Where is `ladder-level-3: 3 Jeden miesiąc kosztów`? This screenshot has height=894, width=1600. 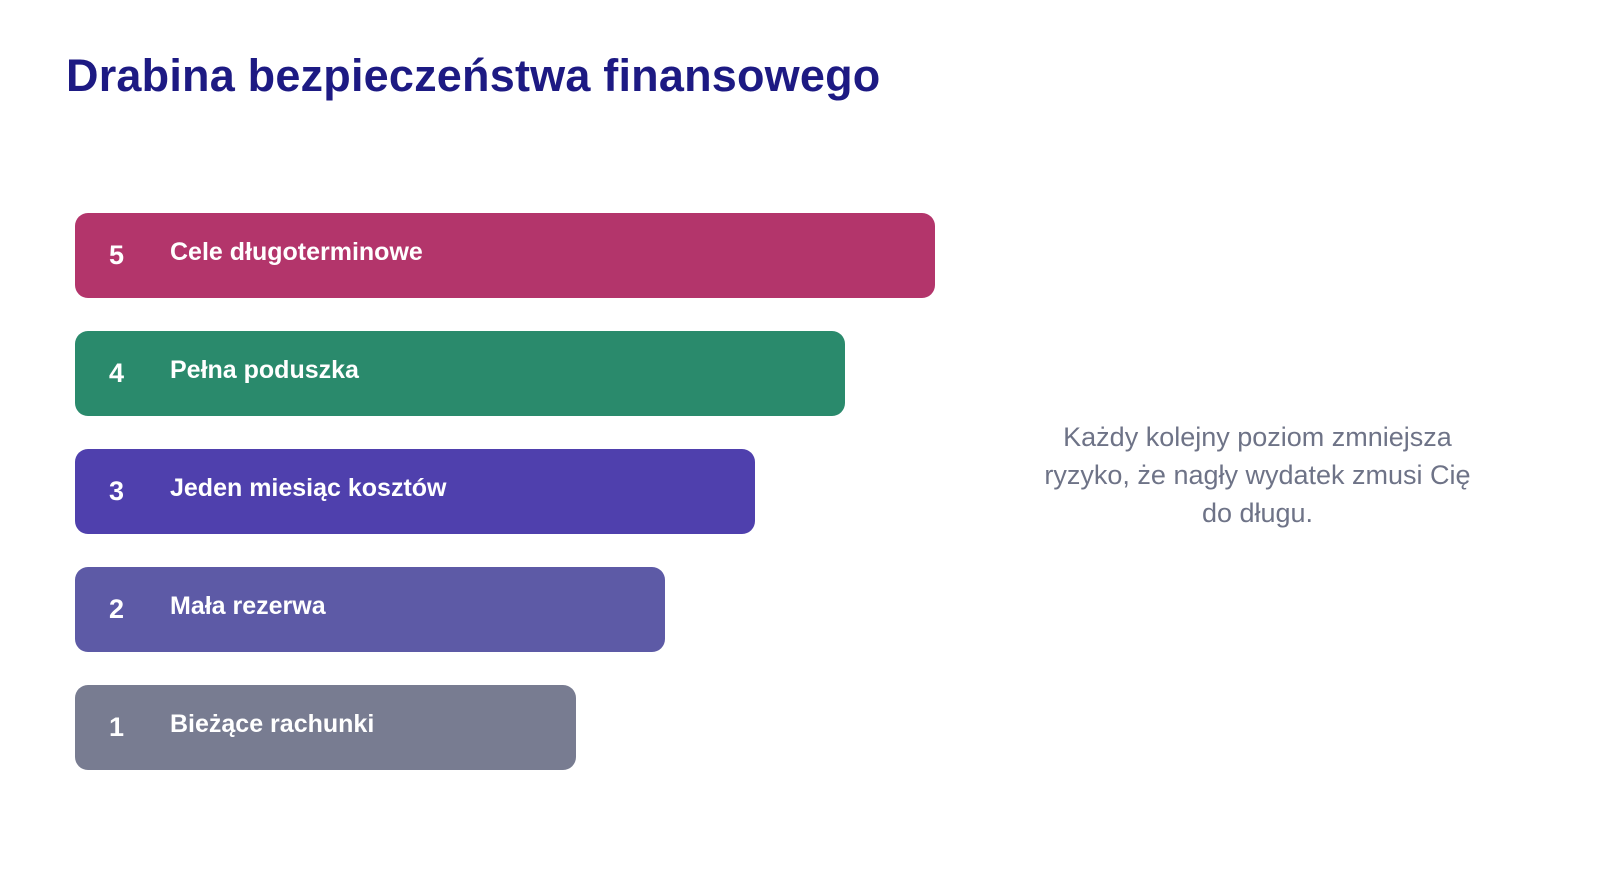 ladder-level-3: 3 Jeden miesiąc kosztów is located at coordinates (415, 491).